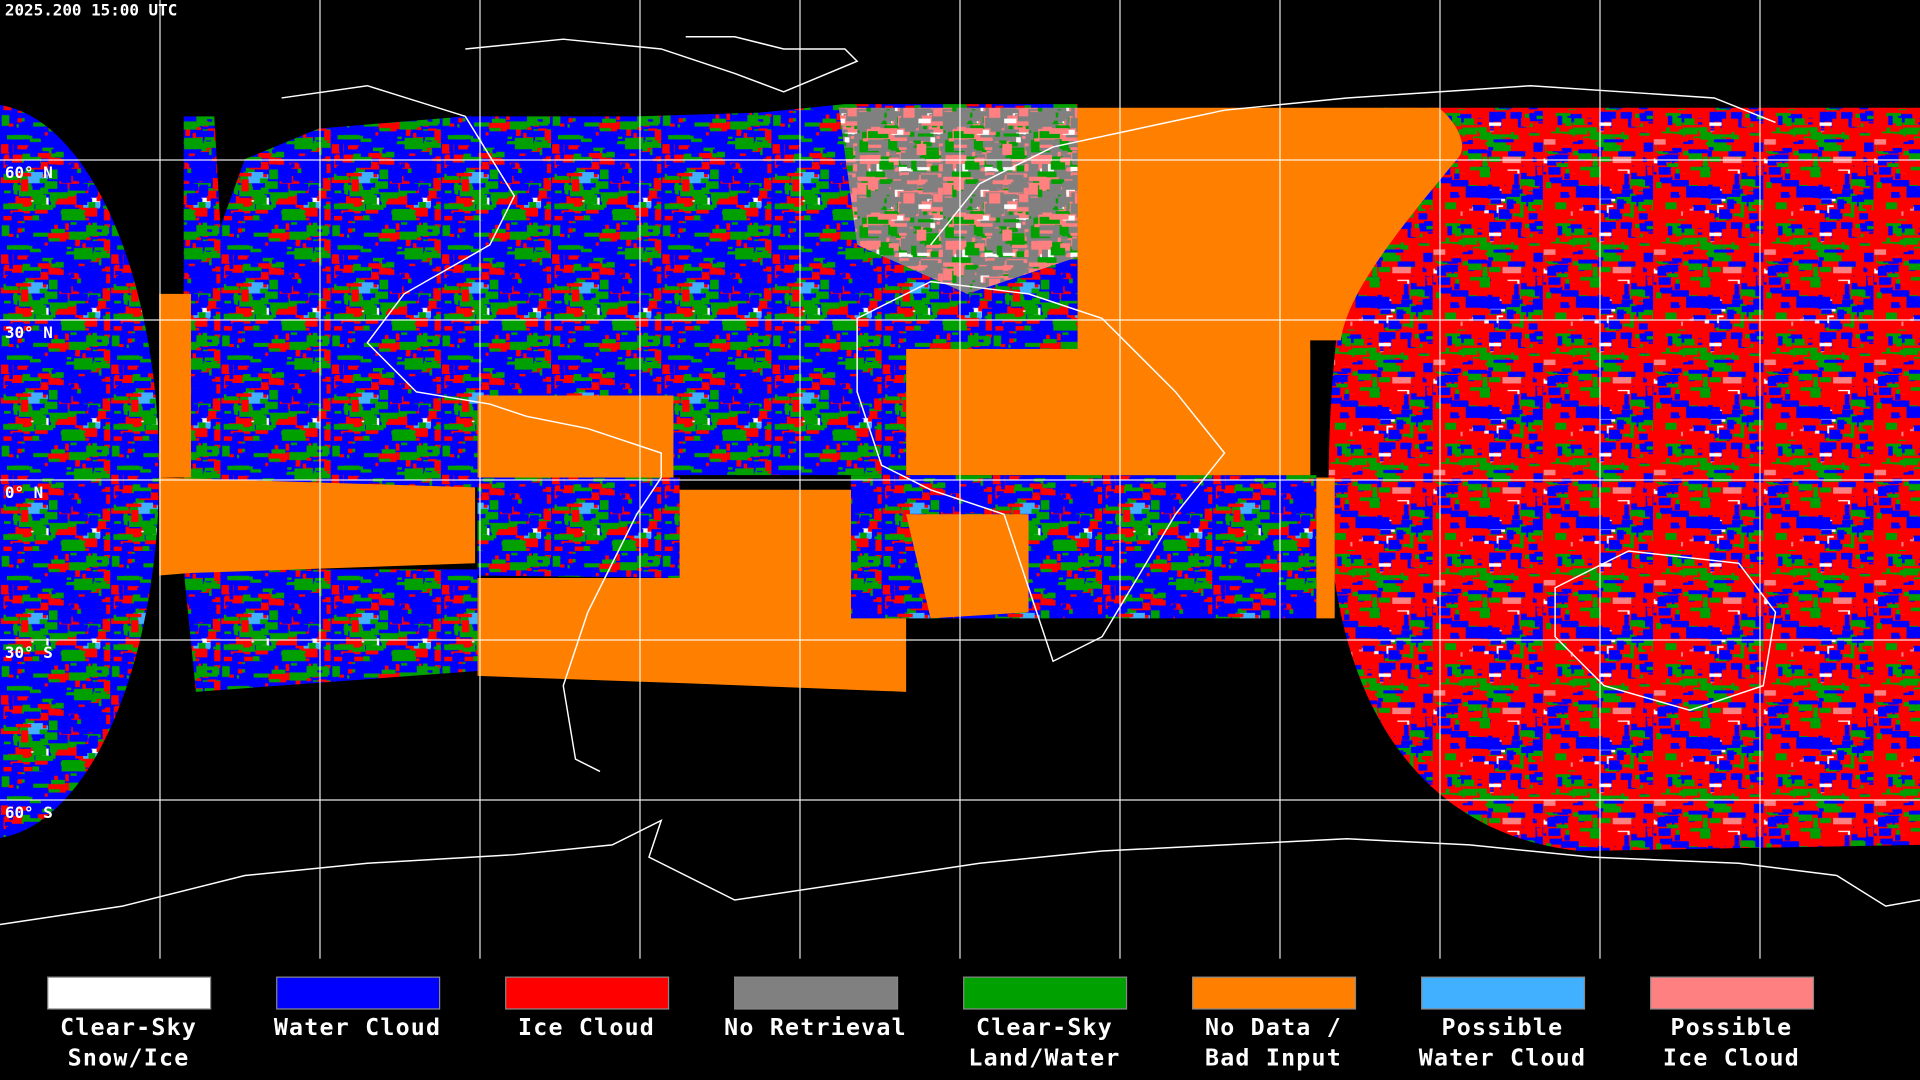 The image size is (1920, 1080). I want to click on satellite-disk, so click(80, 471).